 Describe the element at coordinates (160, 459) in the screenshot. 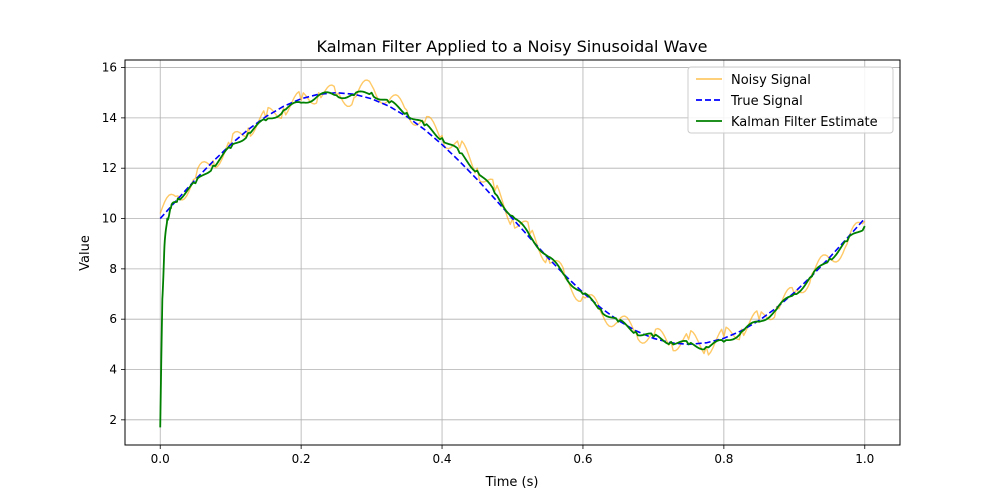

I see `x-tick-label: 0.0` at that location.